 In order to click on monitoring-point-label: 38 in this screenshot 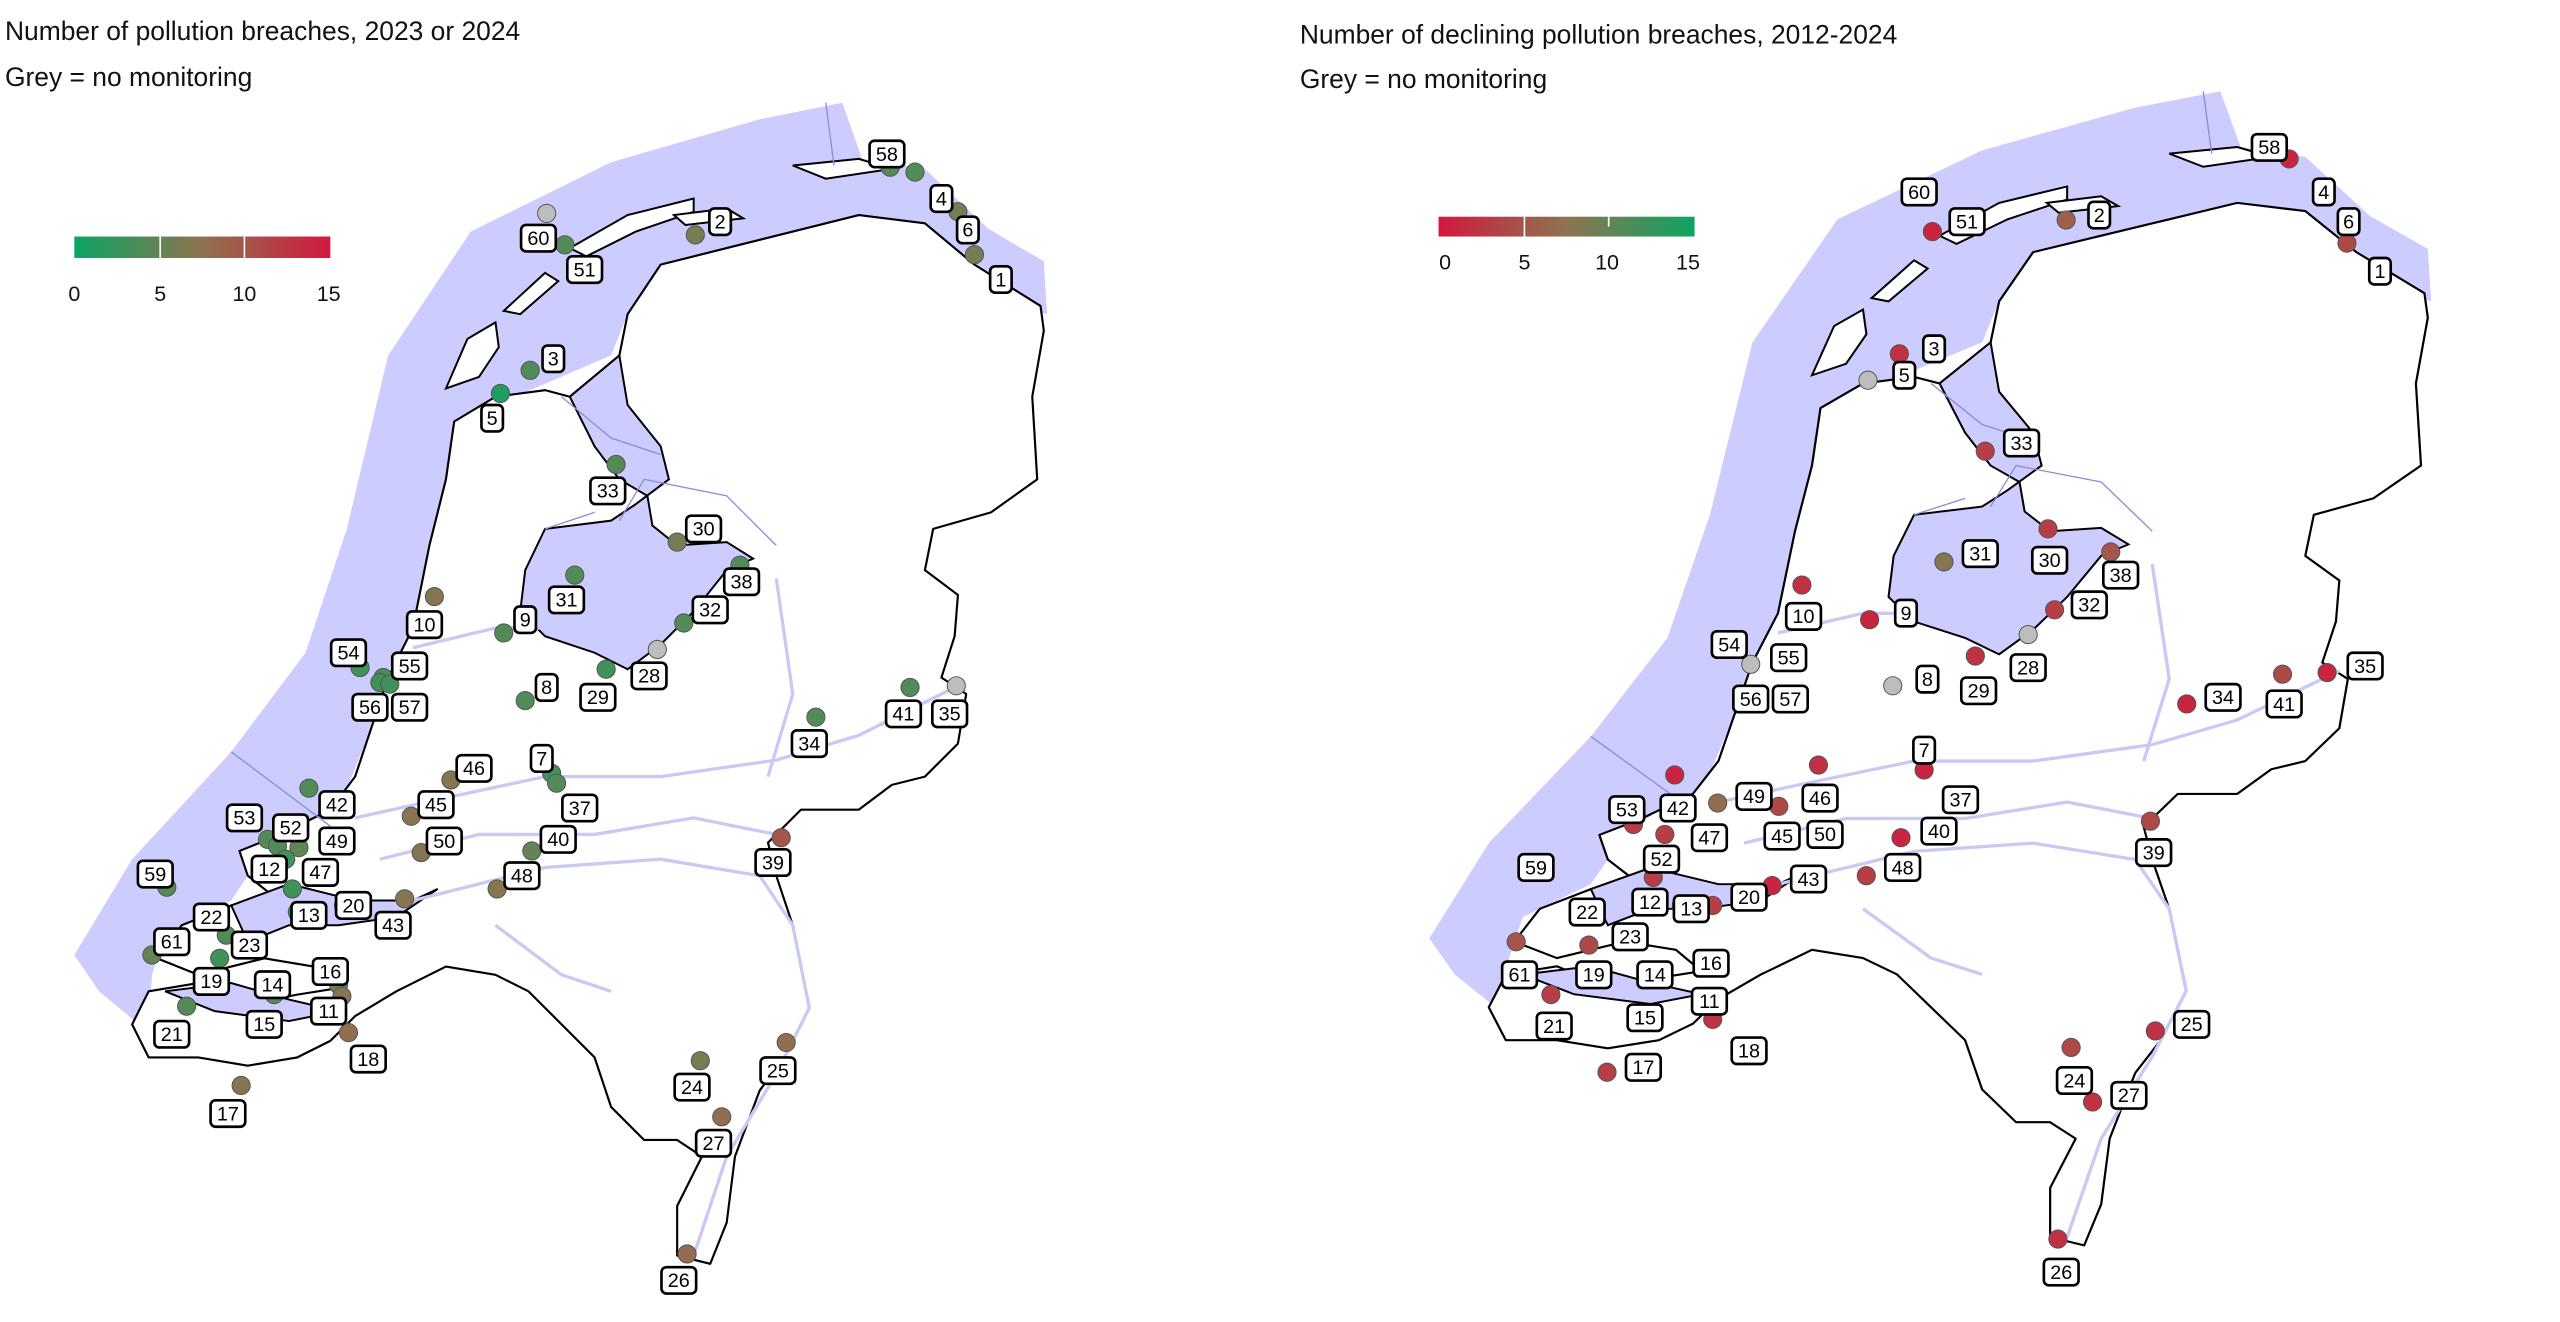, I will do `click(741, 582)`.